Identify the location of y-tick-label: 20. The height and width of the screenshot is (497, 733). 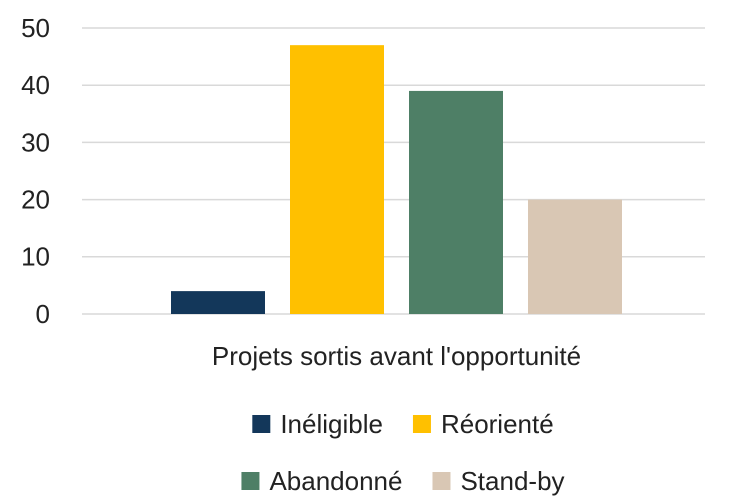
(35, 199).